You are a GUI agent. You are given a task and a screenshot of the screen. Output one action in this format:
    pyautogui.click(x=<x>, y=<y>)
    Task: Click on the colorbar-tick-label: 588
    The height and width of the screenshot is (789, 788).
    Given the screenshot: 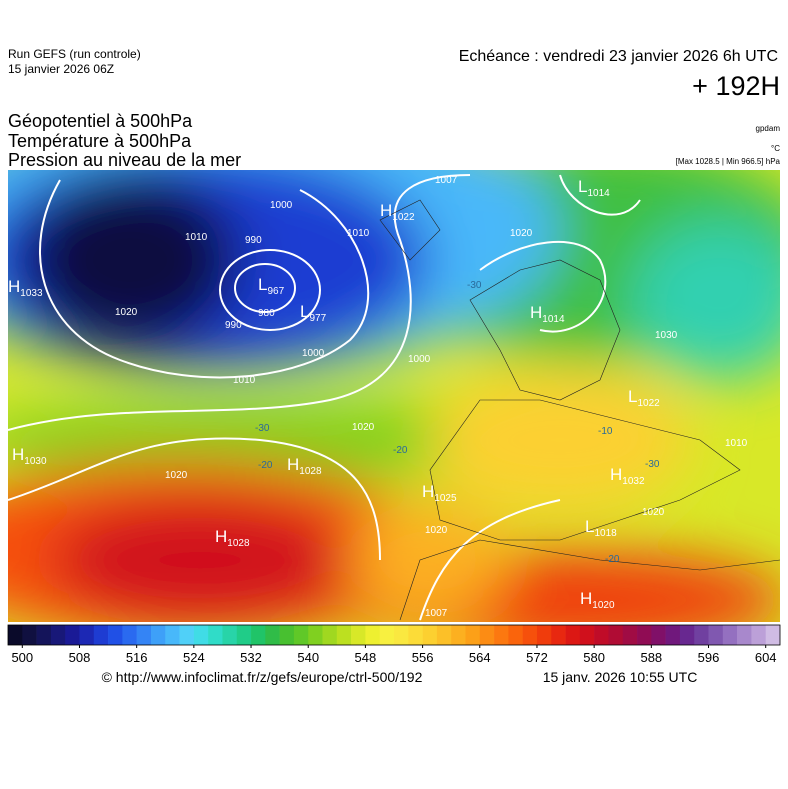 What is the action you would take?
    pyautogui.click(x=651, y=657)
    